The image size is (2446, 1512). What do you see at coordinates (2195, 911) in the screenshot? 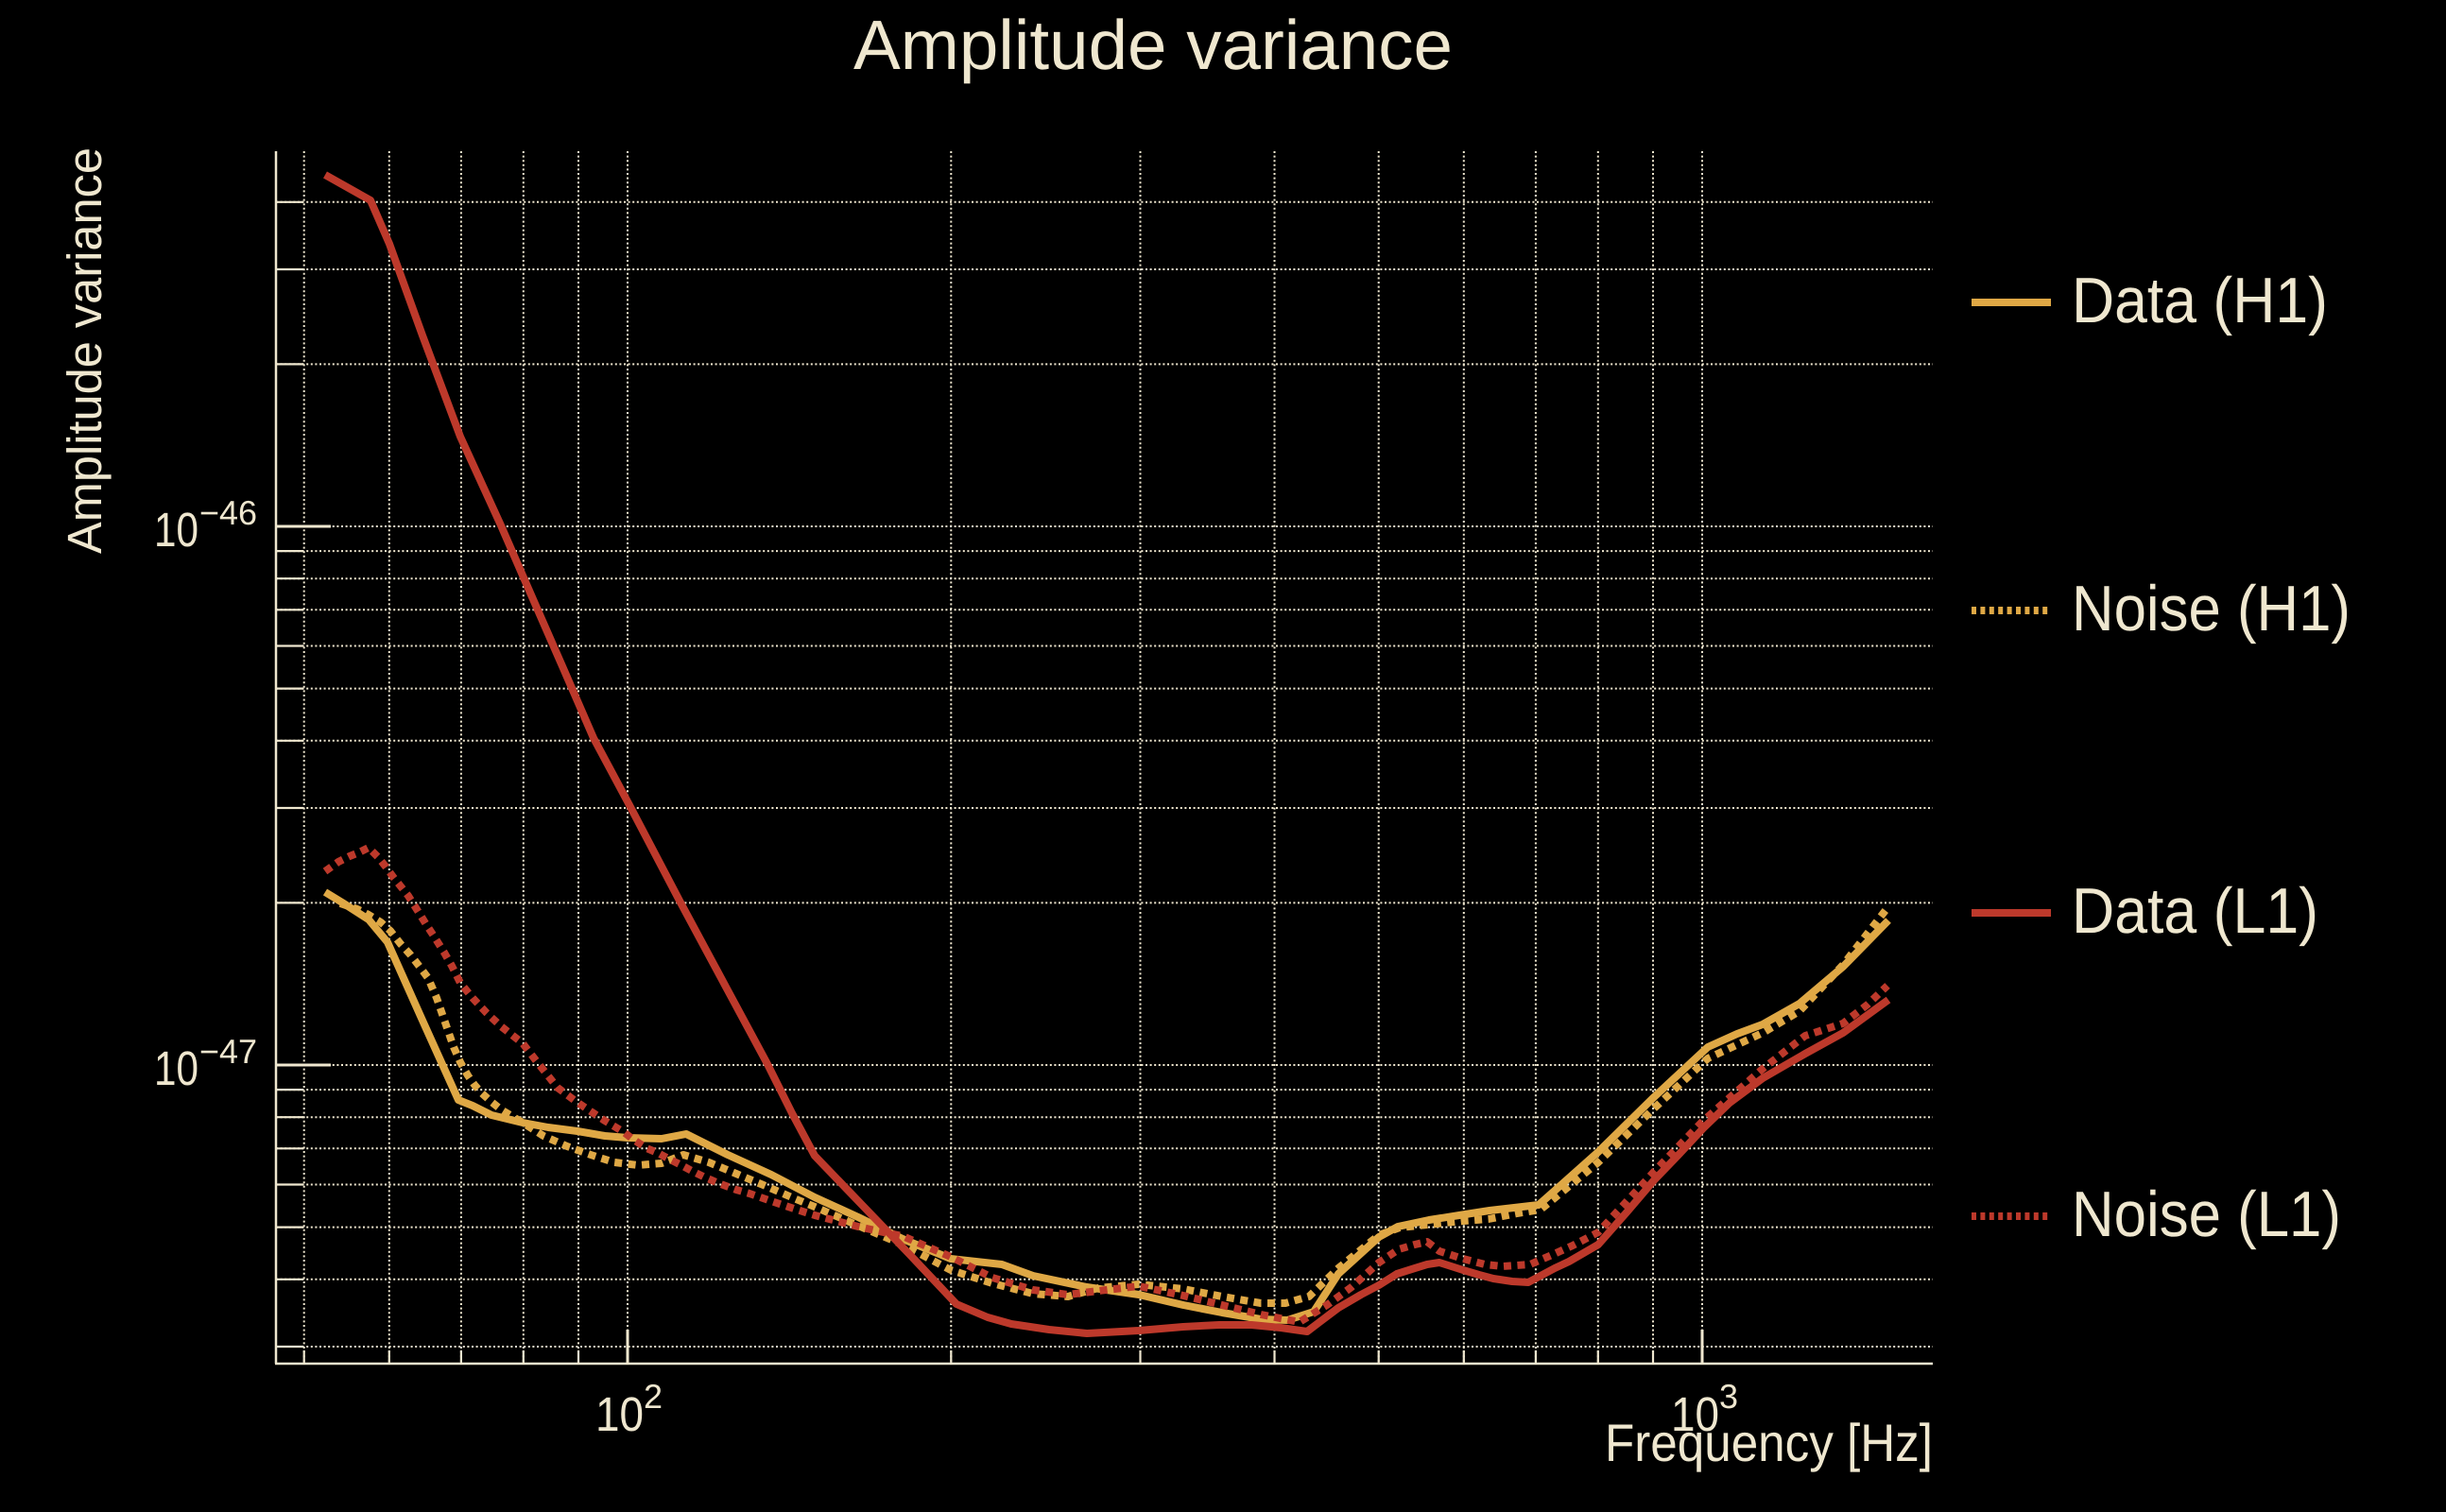
I see `svg-text: Data (L1)` at bounding box center [2195, 911].